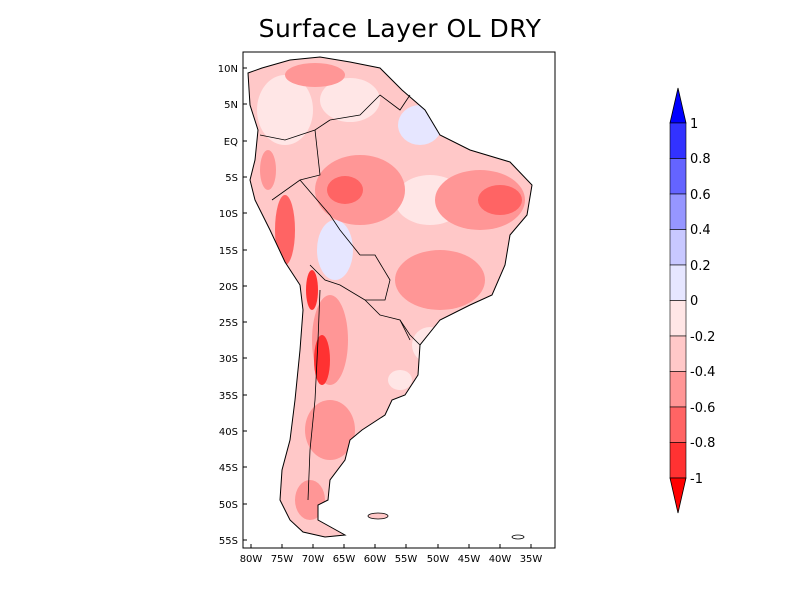  I want to click on lat-tick-label: 45S, so click(228, 468).